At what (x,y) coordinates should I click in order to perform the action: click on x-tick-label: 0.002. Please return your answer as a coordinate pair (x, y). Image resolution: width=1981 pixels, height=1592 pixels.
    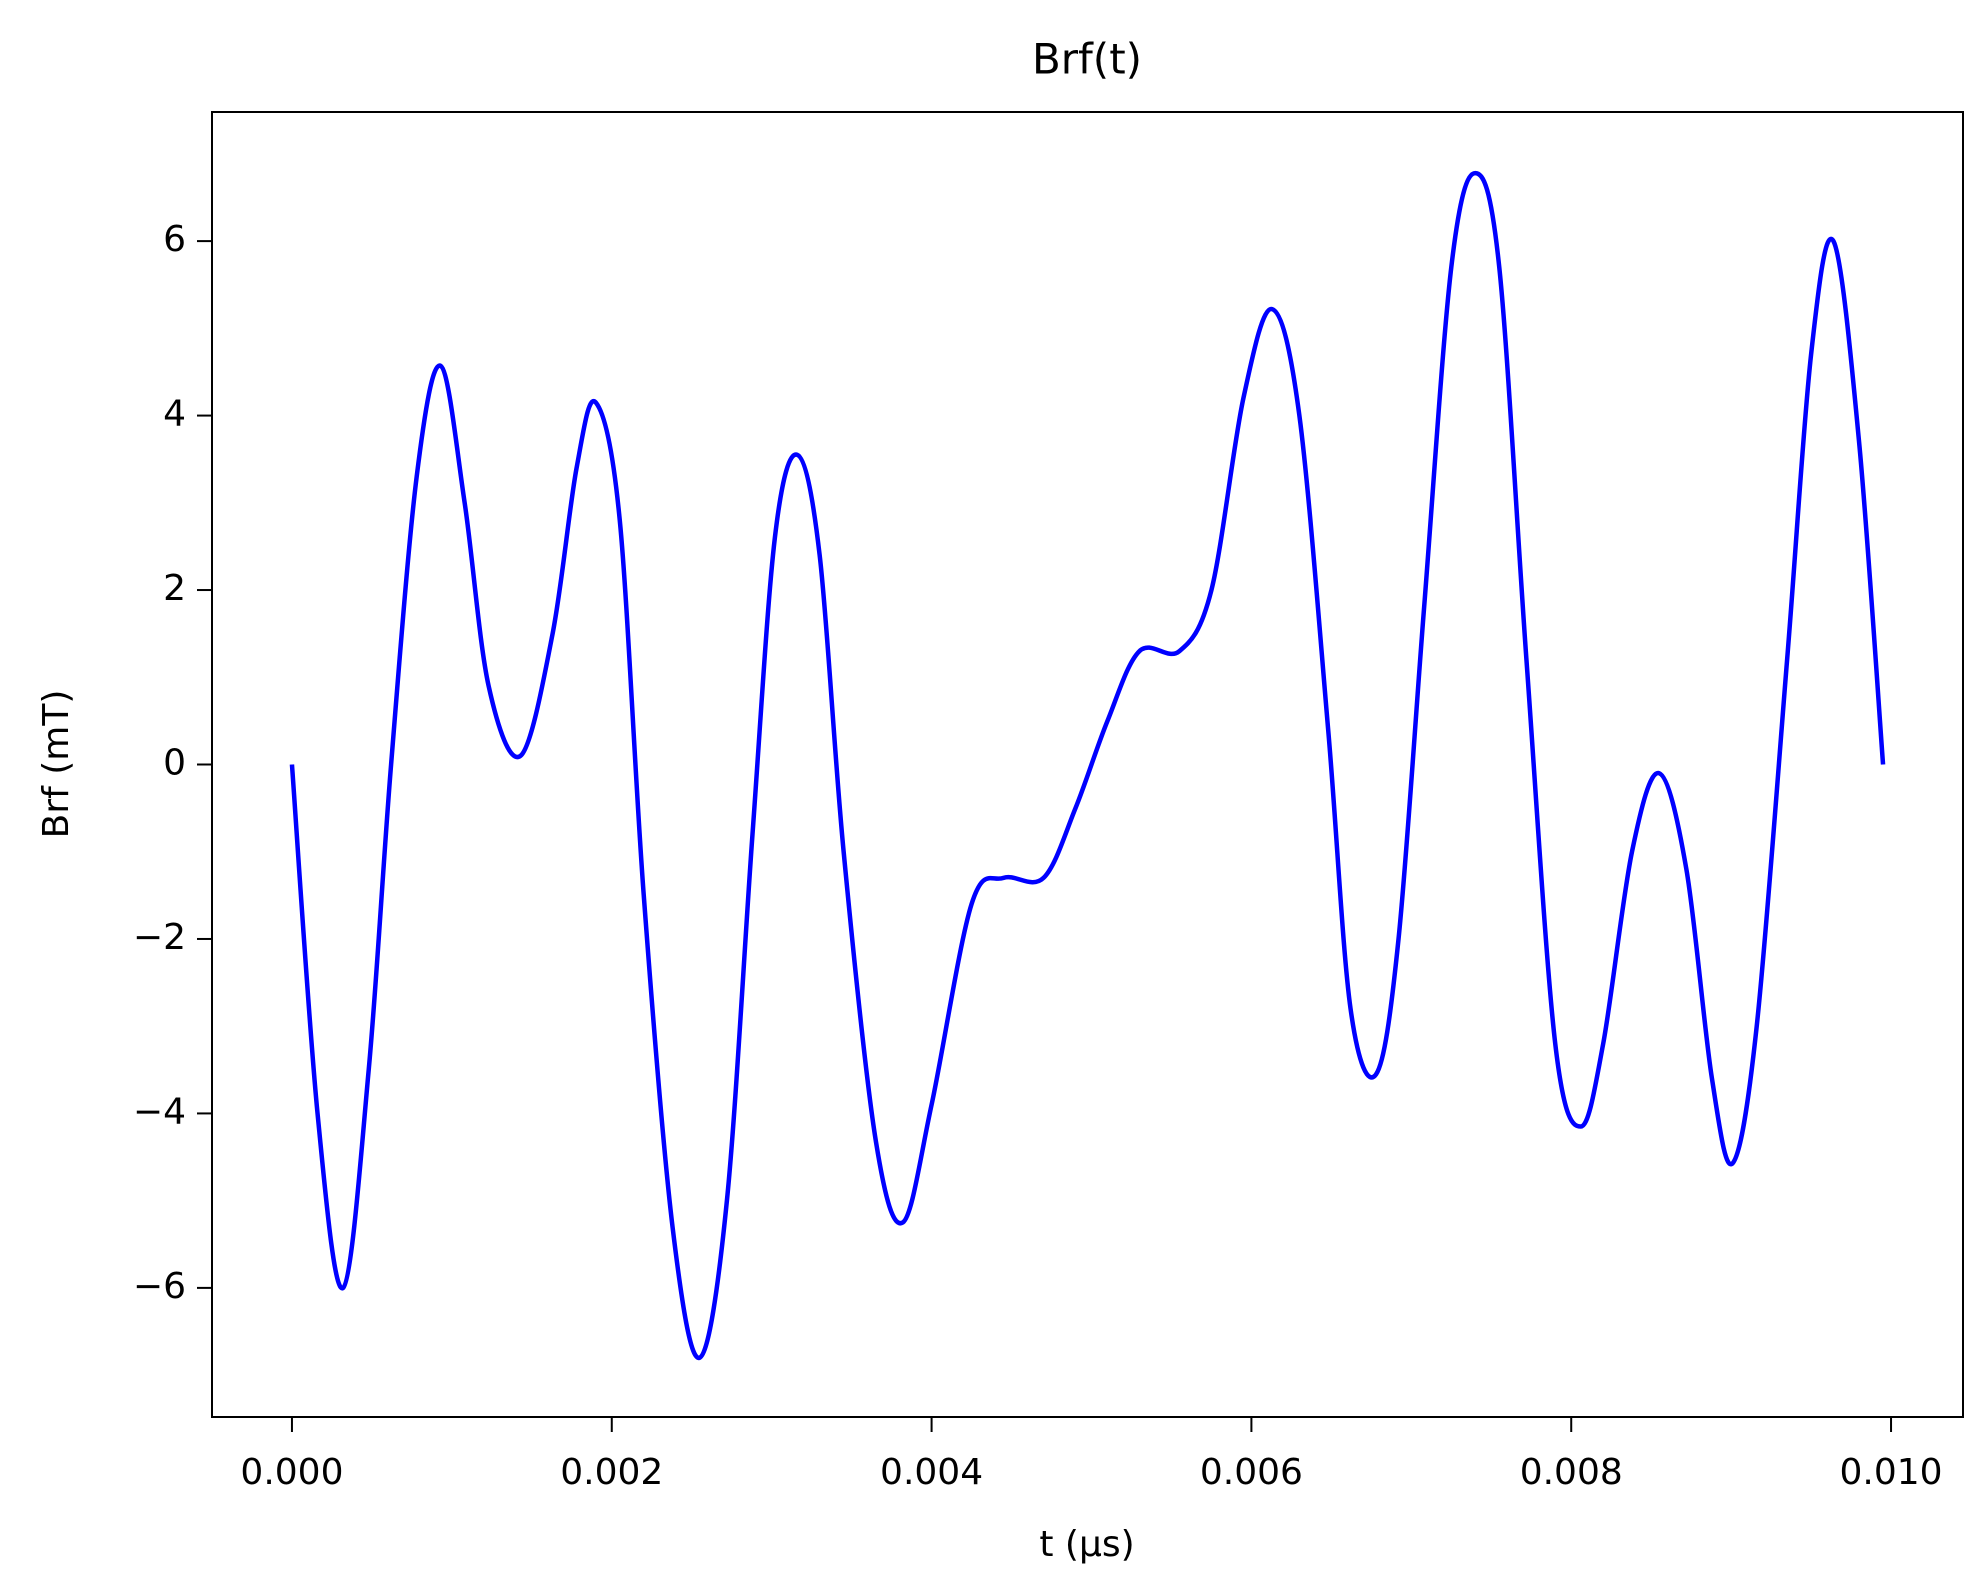
    Looking at the image, I should click on (611, 1472).